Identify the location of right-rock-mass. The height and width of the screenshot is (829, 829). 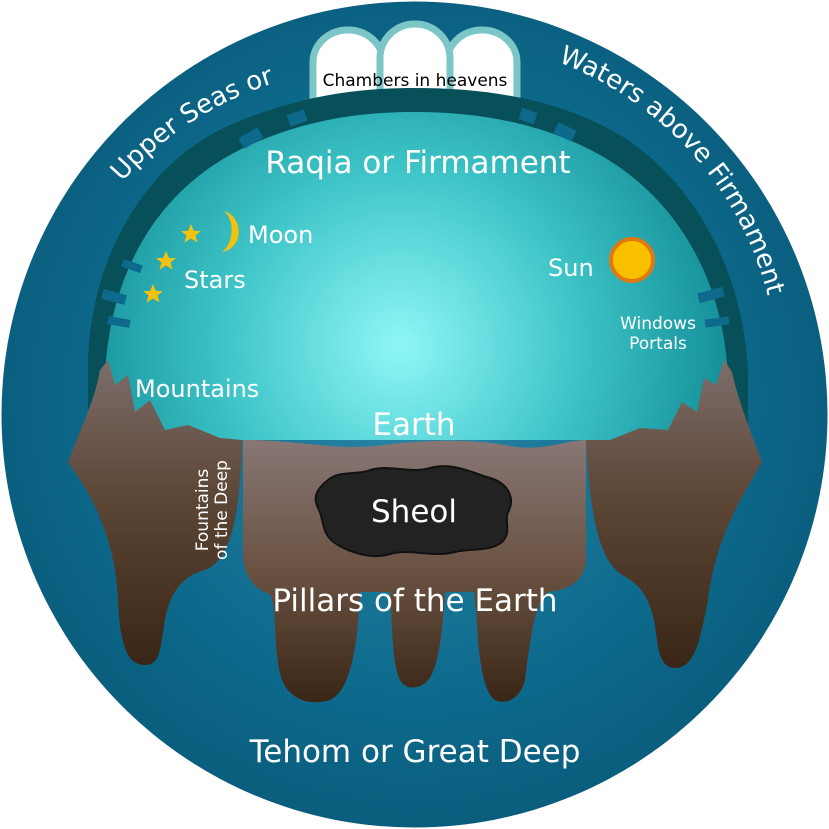
(674, 514).